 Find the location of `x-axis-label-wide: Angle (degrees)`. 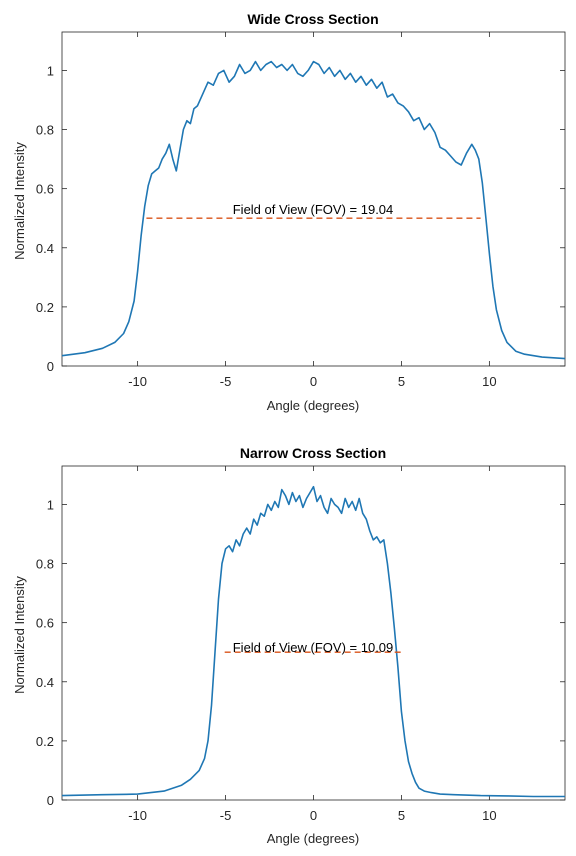

x-axis-label-wide: Angle (degrees) is located at coordinates (313, 405).